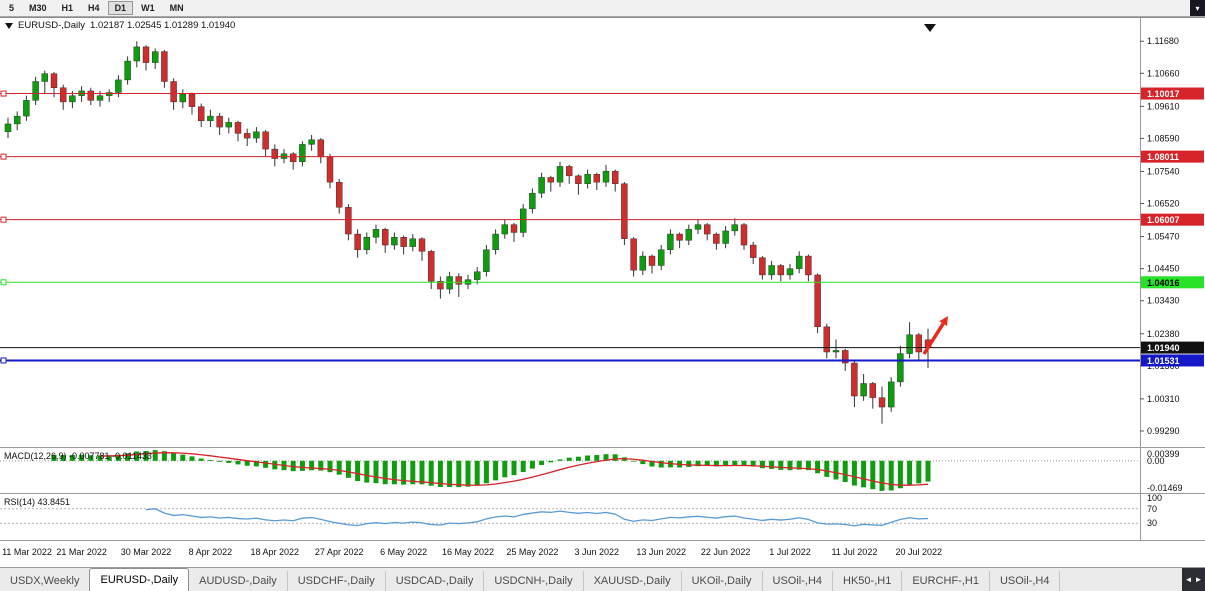 This screenshot has height=591, width=1205. I want to click on macd-signal-line, so click(514, 469).